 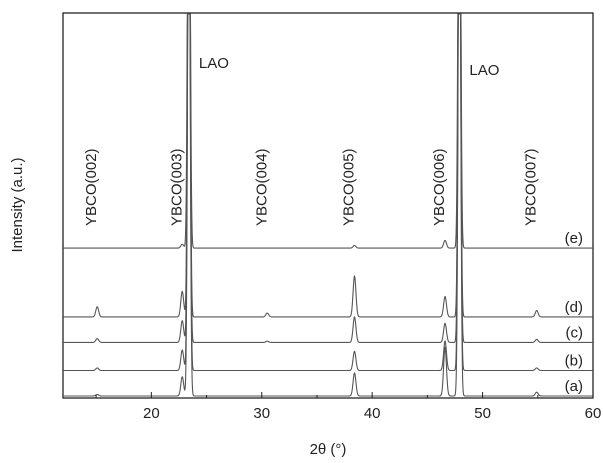 I want to click on y-axis-title: Intensity (a.u.), so click(x=17, y=204).